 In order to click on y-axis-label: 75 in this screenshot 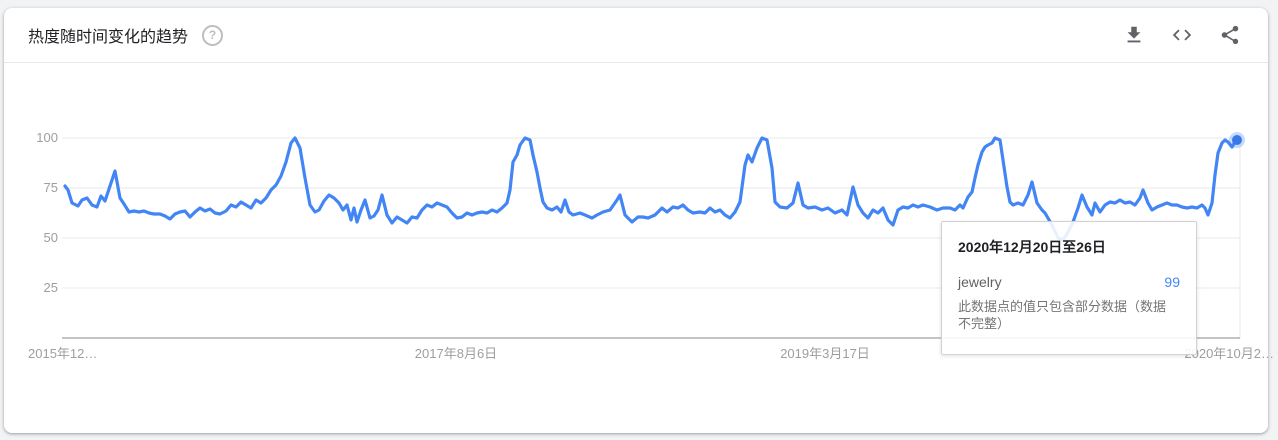, I will do `click(50, 187)`.